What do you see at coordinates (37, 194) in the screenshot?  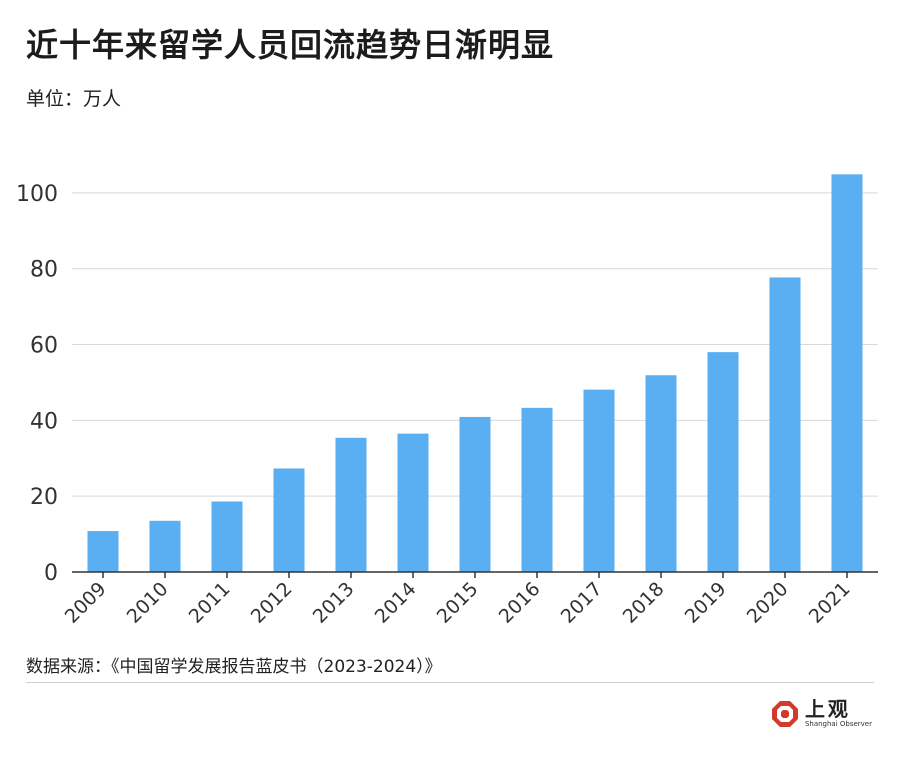 I see `y-tick-label: 100` at bounding box center [37, 194].